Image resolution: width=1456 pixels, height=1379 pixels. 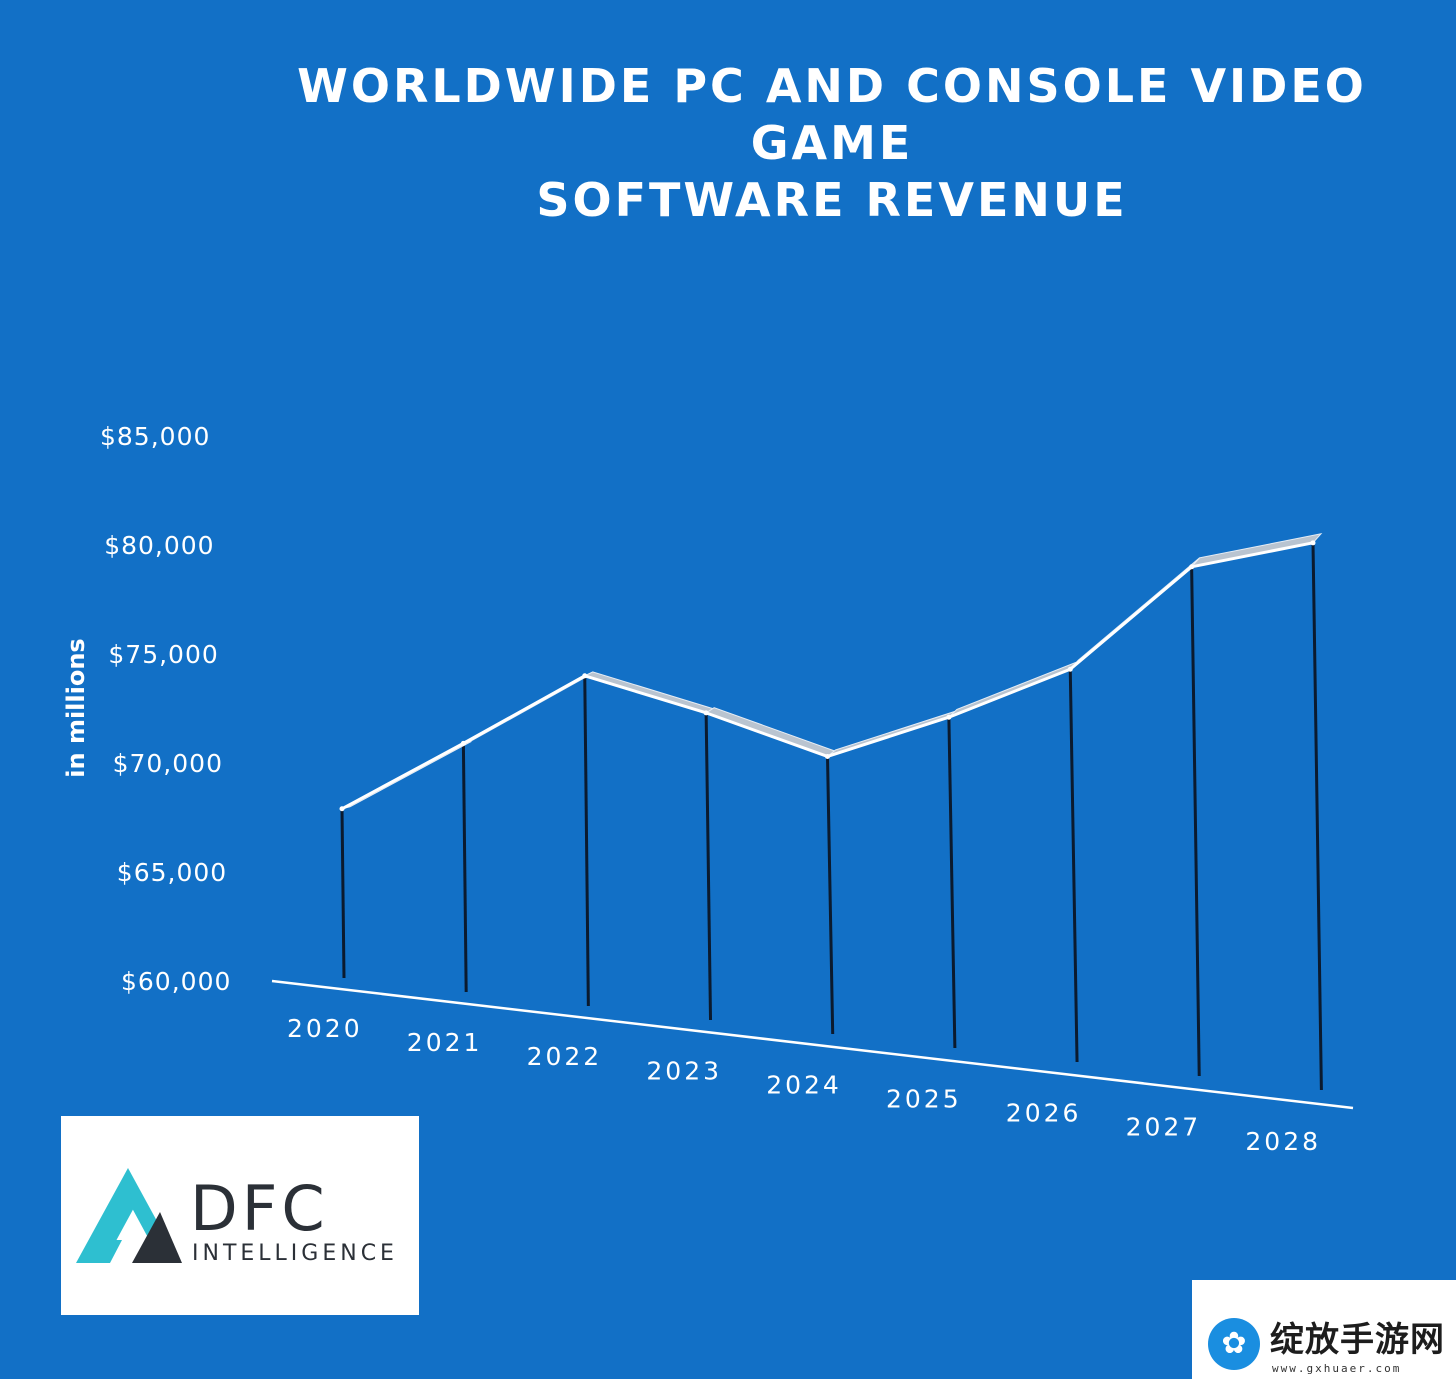 I want to click on ribbon-3d, so click(x=832, y=671).